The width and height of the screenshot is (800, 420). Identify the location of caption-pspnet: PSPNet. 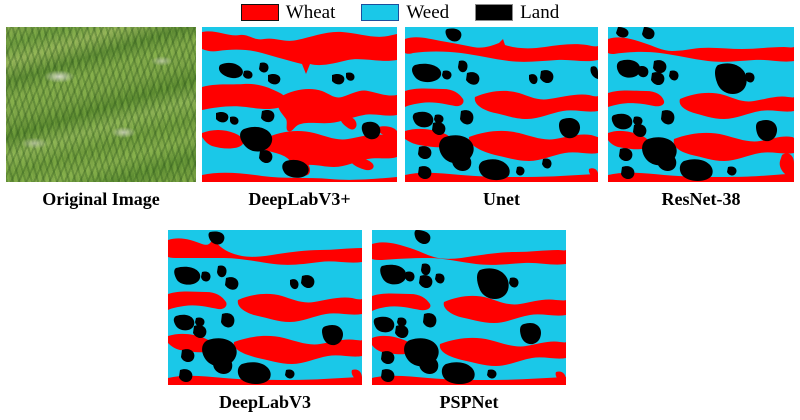
(469, 402).